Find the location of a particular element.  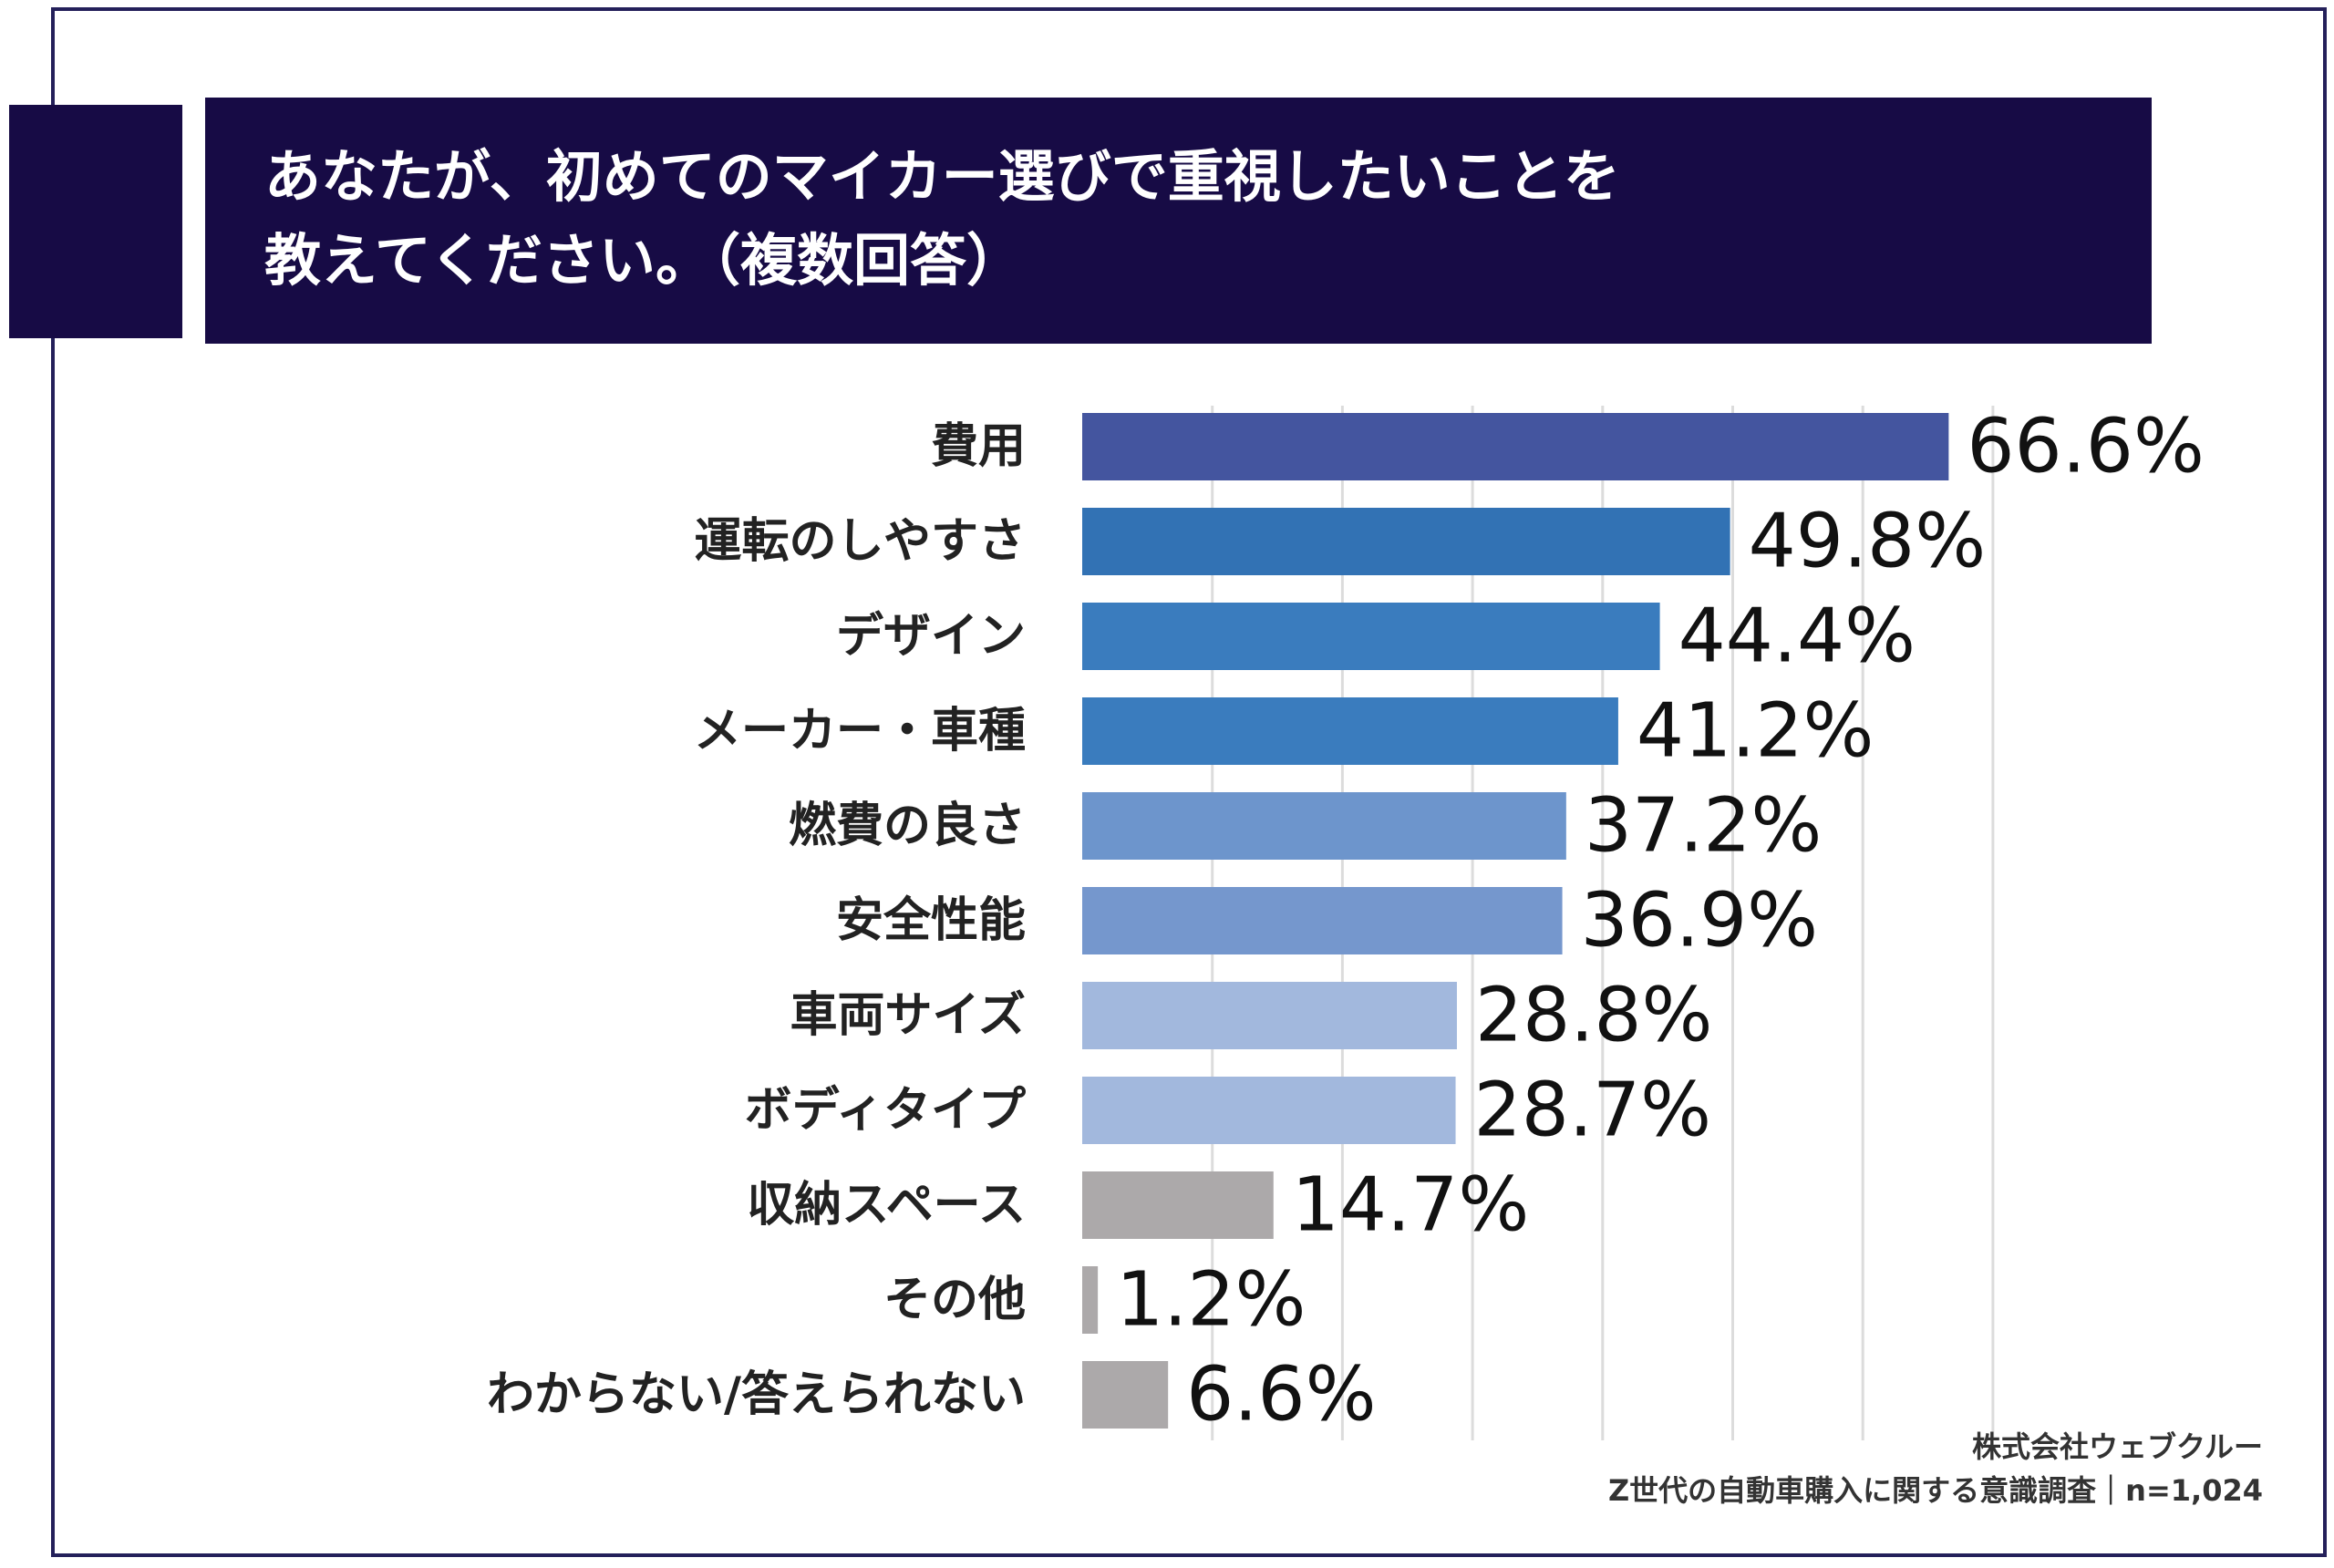

source-survey: Z世代の自動車購入に関する意識調査｜n=1,024 is located at coordinates (1935, 1490).